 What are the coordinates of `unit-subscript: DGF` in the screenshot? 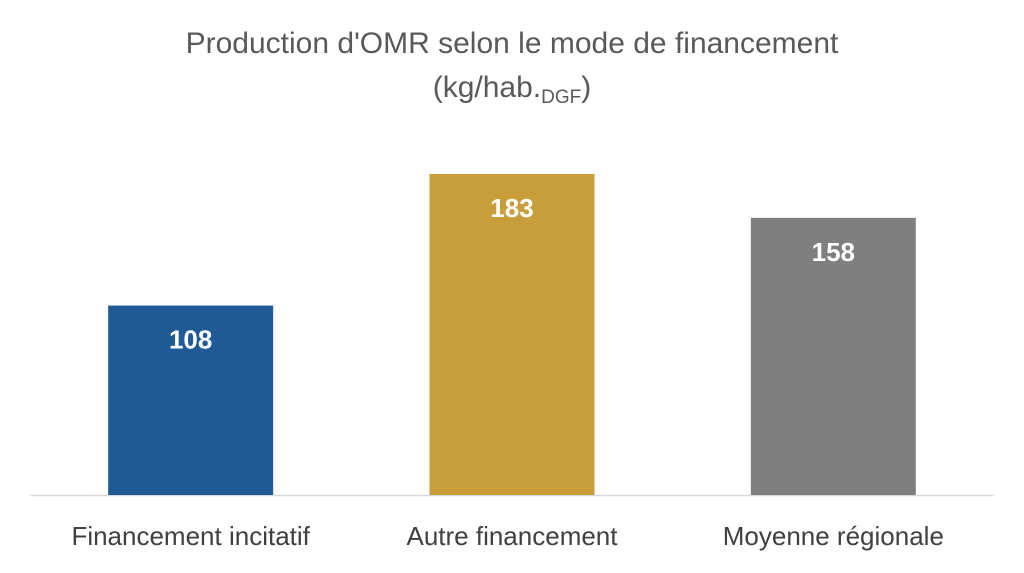 It's located at (561, 97).